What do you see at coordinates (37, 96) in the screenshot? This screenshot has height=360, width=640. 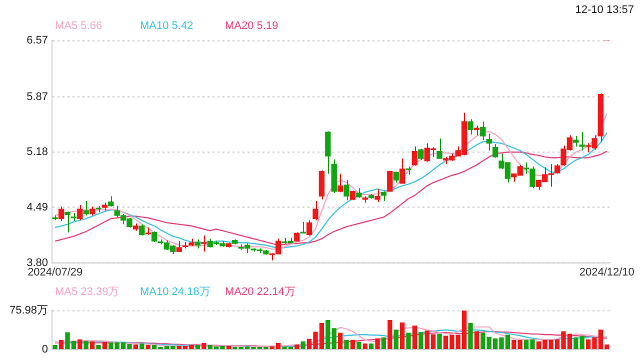 I see `y-tick-label: 5.87` at bounding box center [37, 96].